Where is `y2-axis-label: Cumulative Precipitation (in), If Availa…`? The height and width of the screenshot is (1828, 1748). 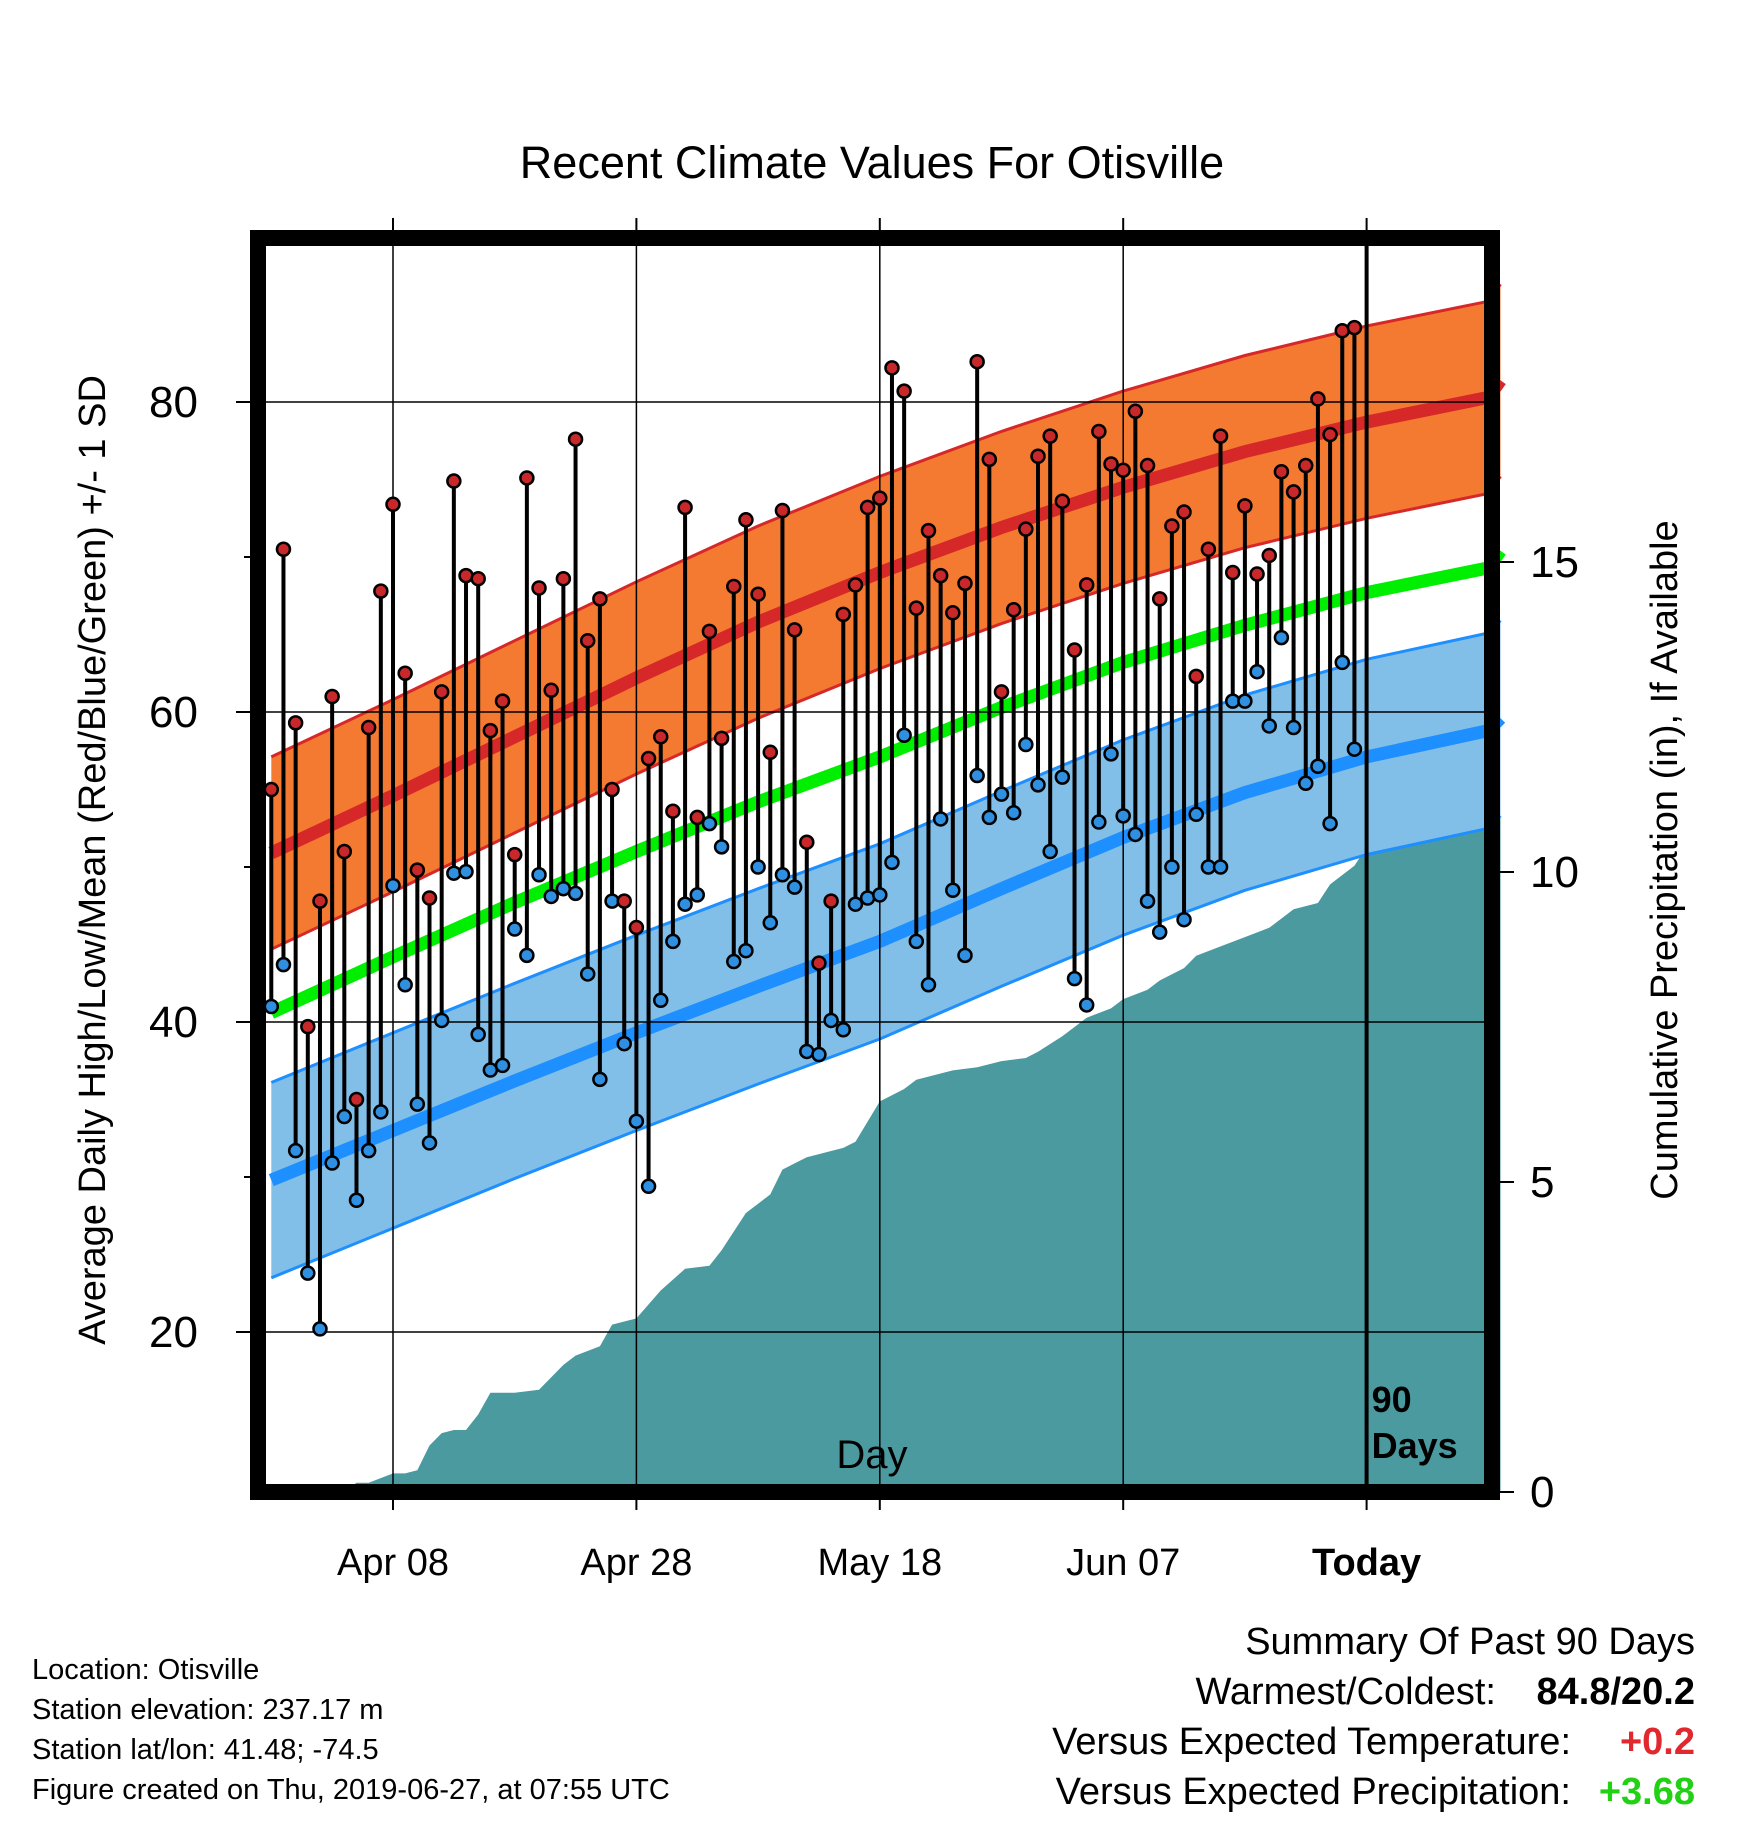
y2-axis-label: Cumulative Precipitation (in), If Availa… is located at coordinates (1665, 859).